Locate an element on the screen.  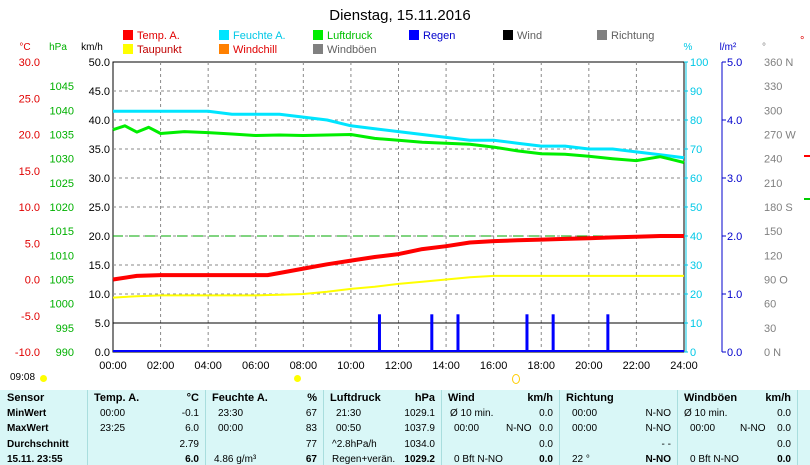
y-tick-pressure-6: 1015 is located at coordinates (62, 232).